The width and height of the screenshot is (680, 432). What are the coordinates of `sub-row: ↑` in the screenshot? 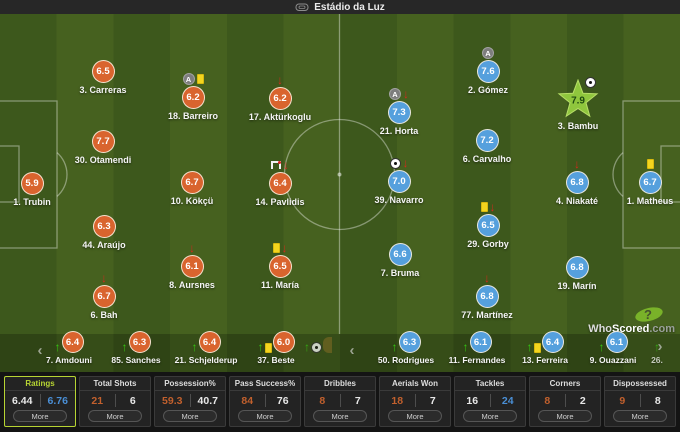 It's located at (318, 341).